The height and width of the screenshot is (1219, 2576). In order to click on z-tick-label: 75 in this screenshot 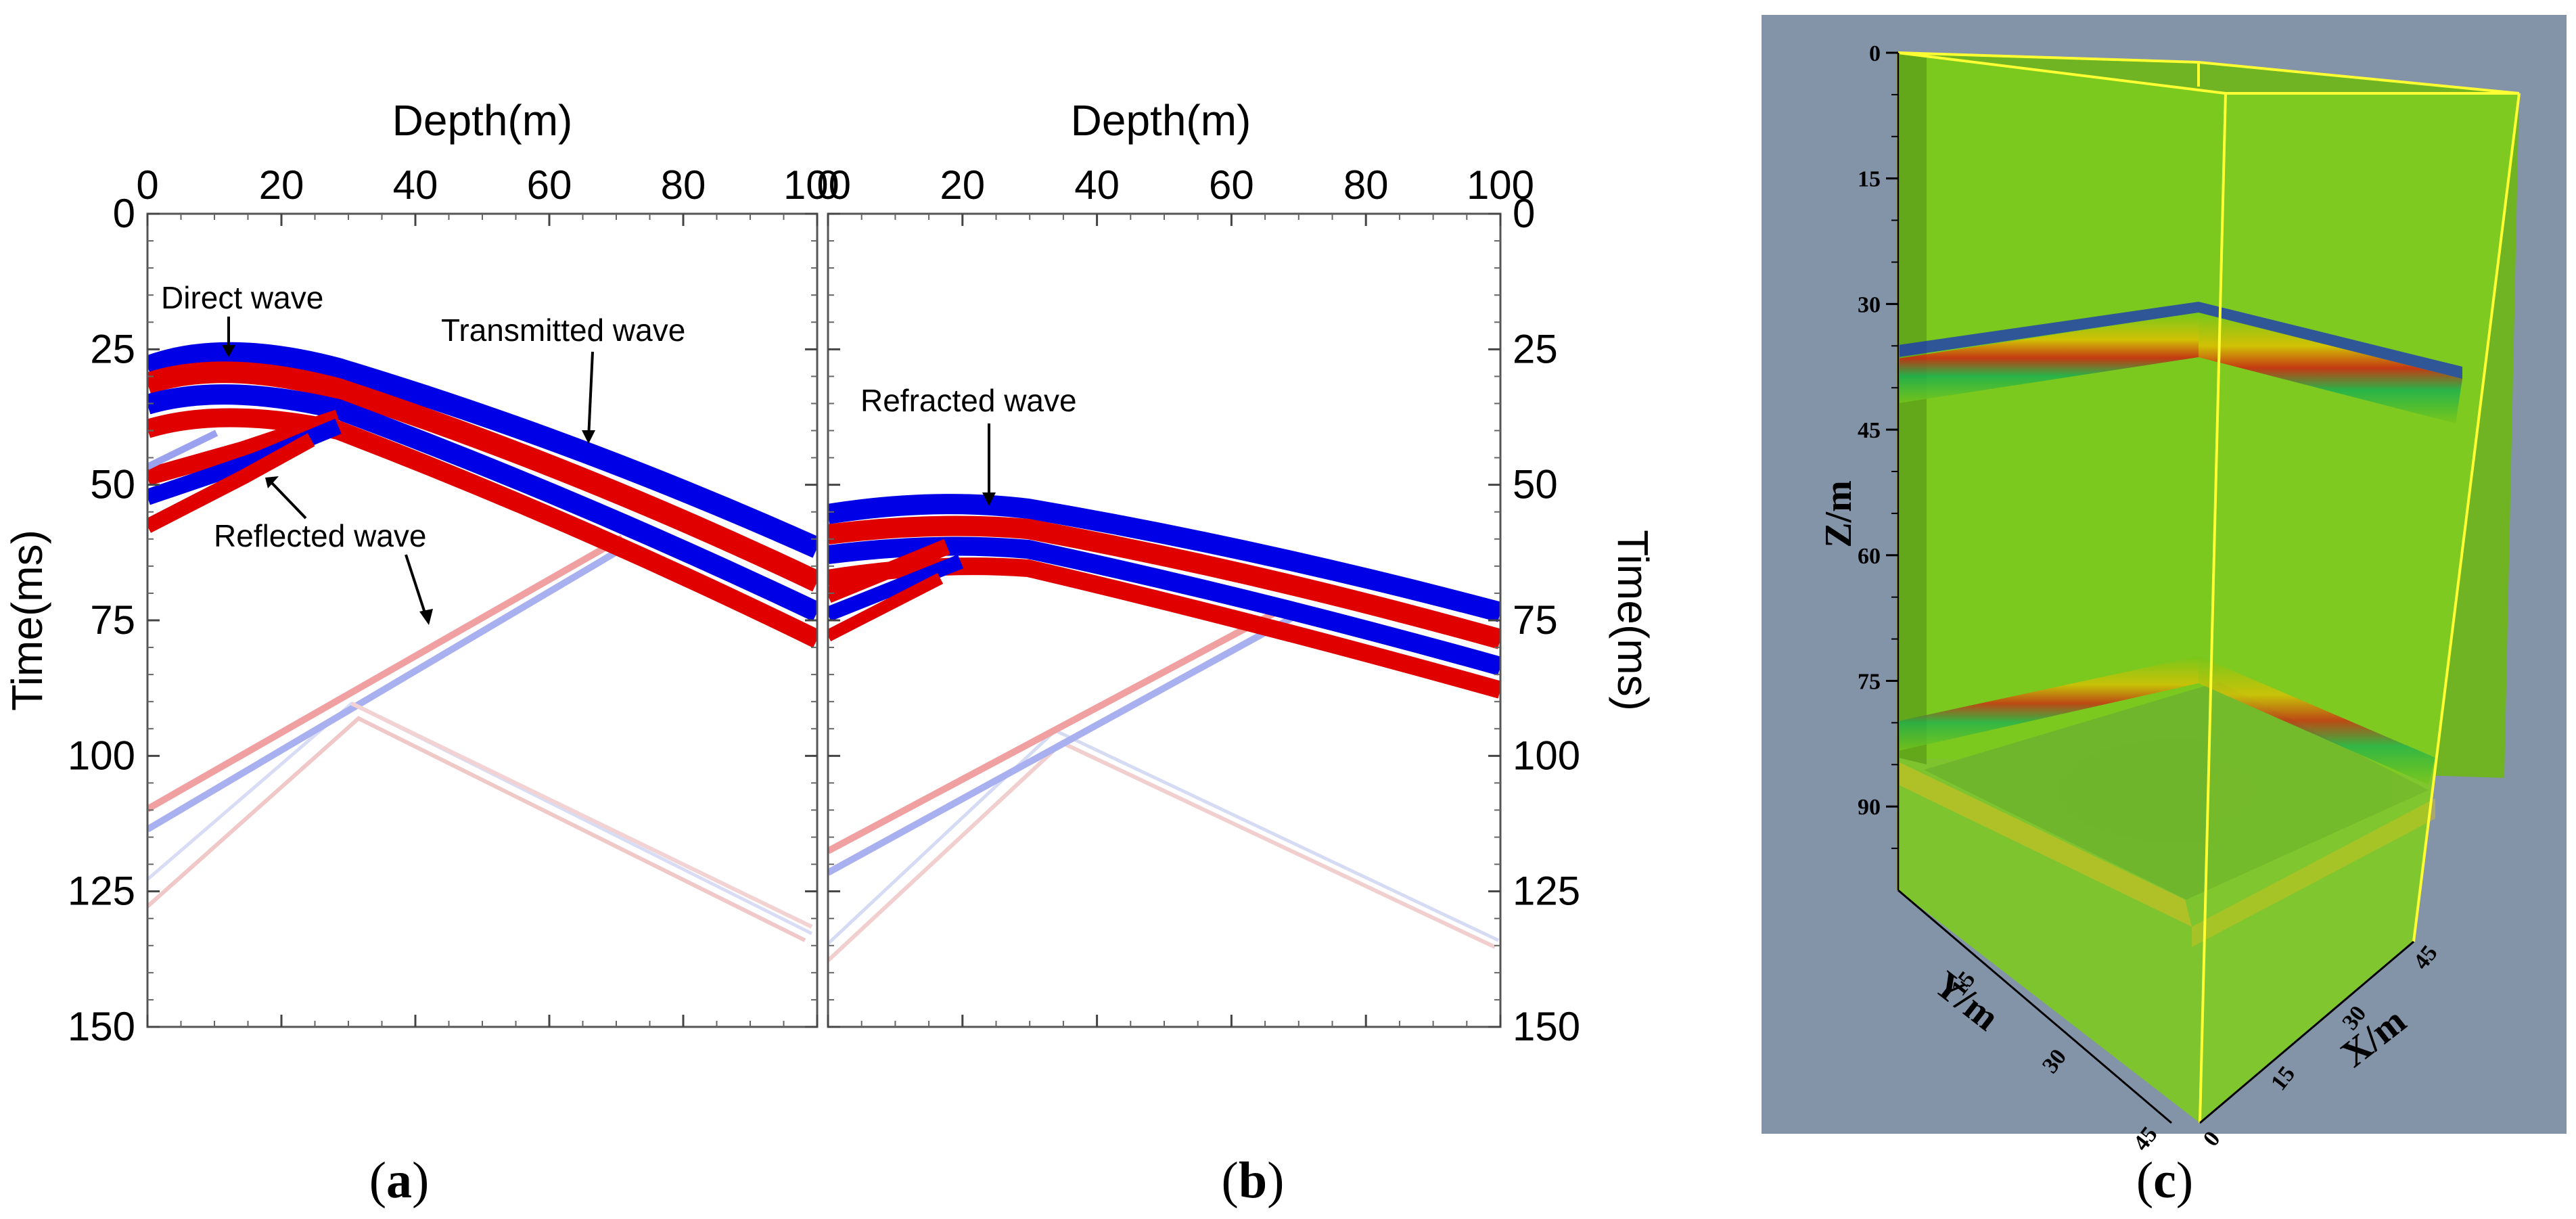, I will do `click(1869, 682)`.